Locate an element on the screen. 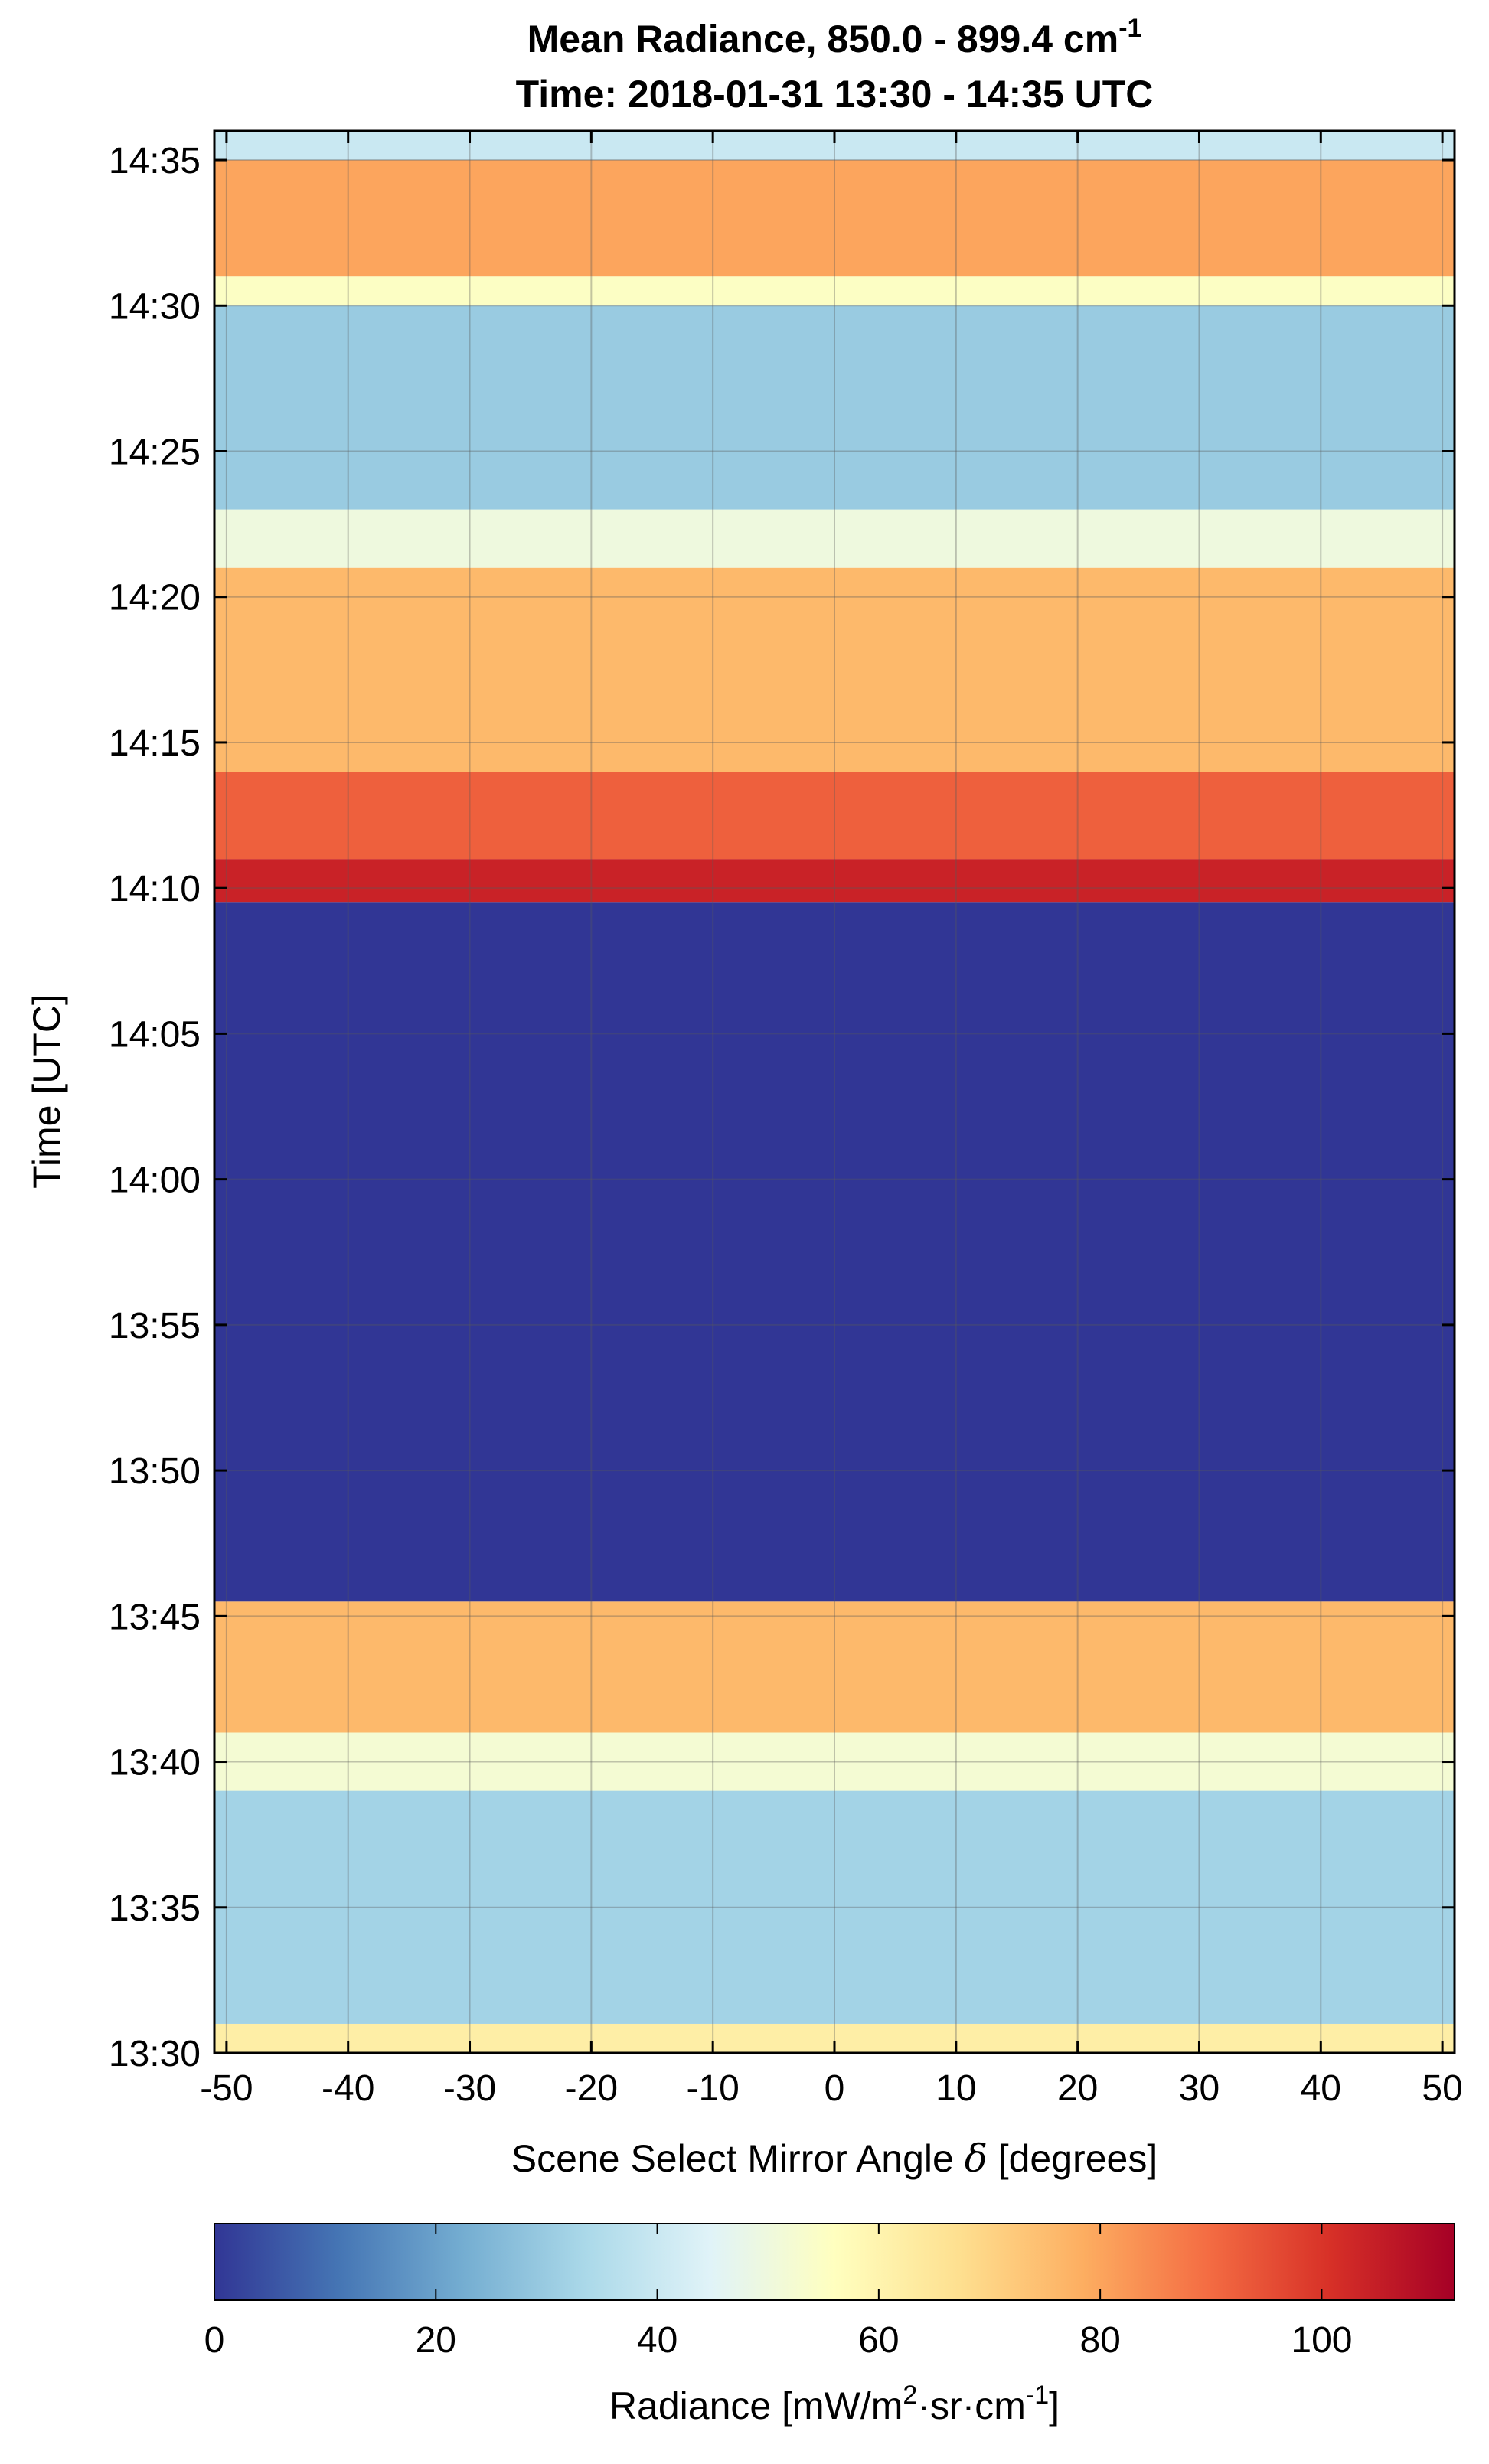  y-tick-label: 13:55 is located at coordinates (155, 1326).